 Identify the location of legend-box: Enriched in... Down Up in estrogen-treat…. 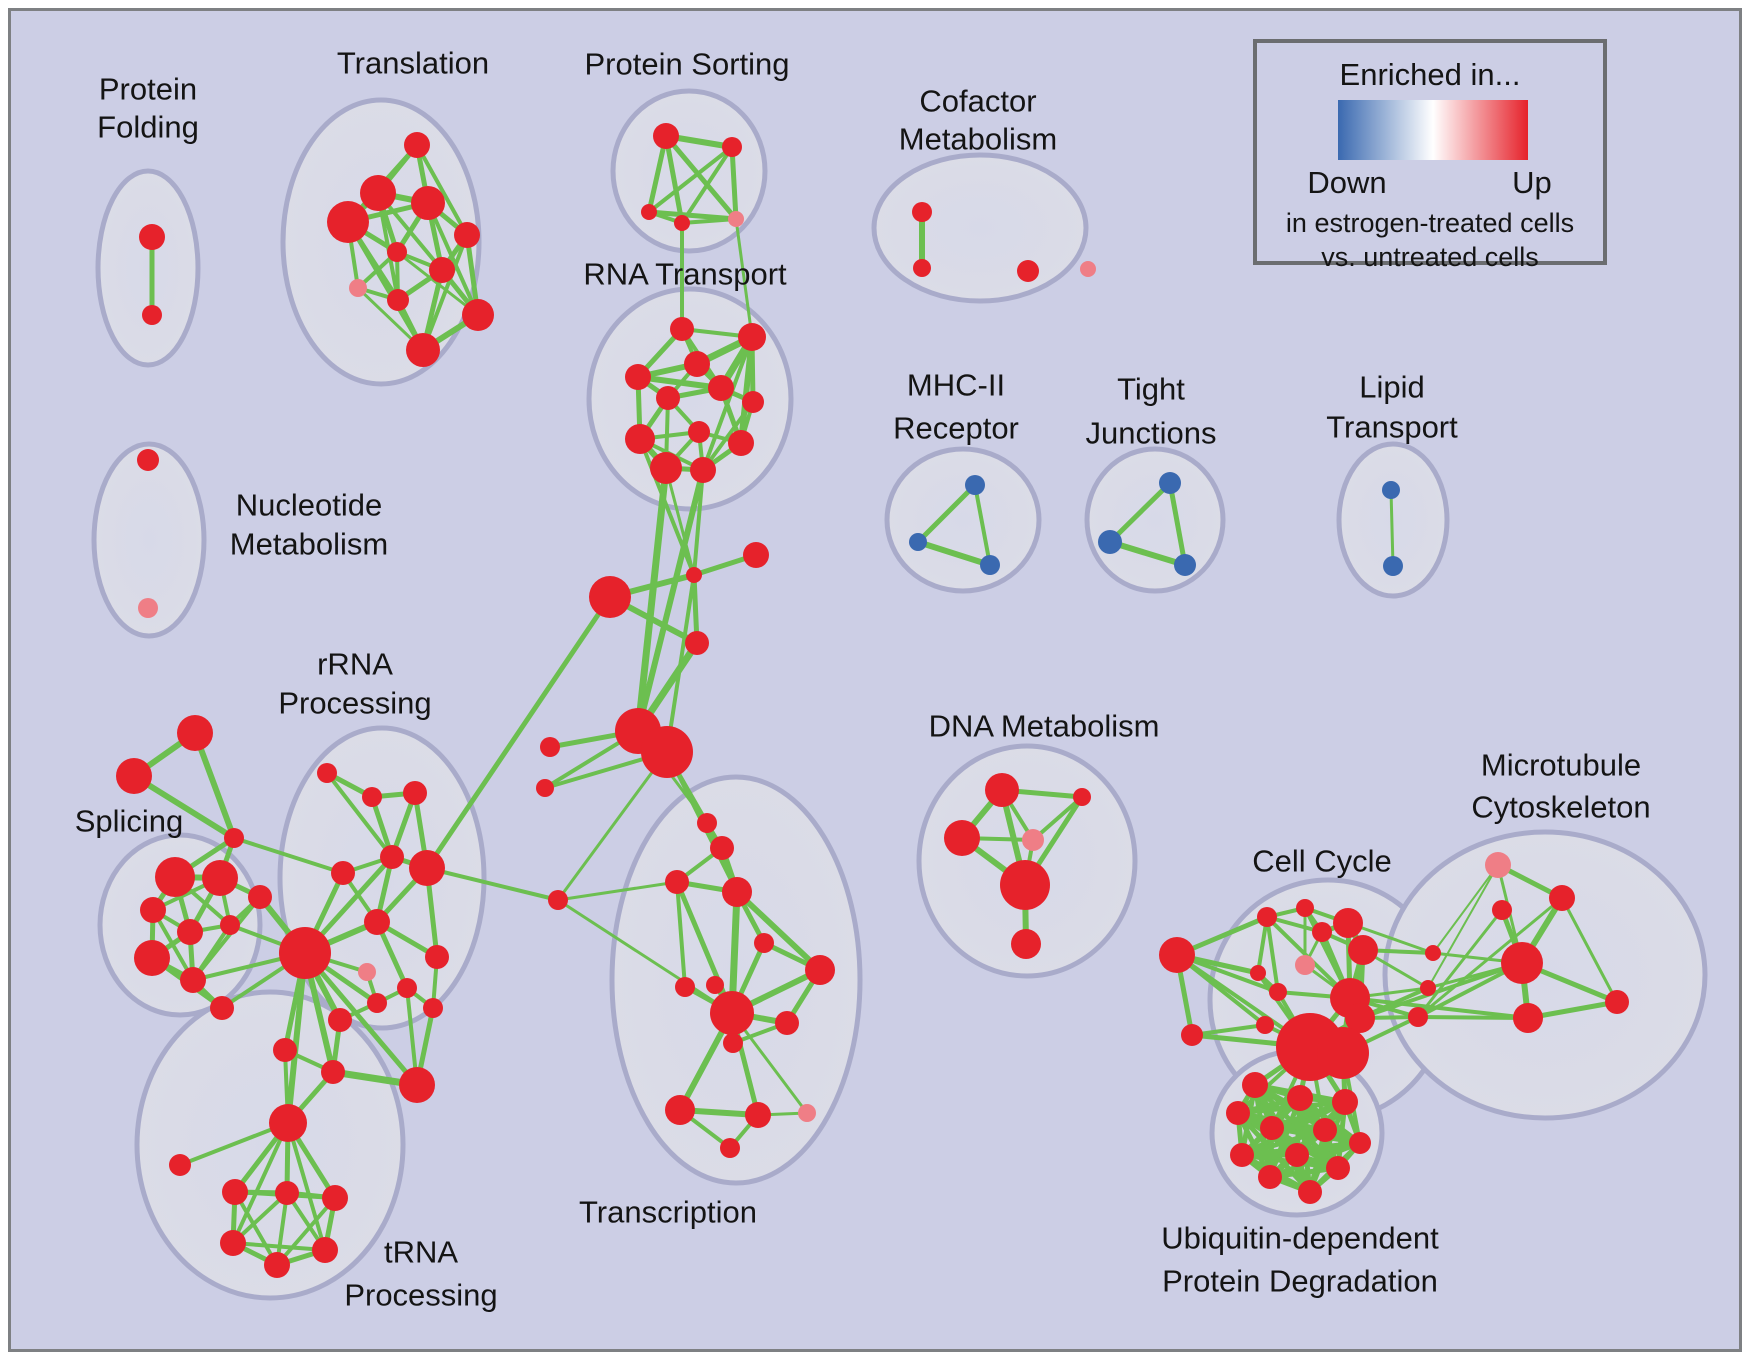
(1430, 155).